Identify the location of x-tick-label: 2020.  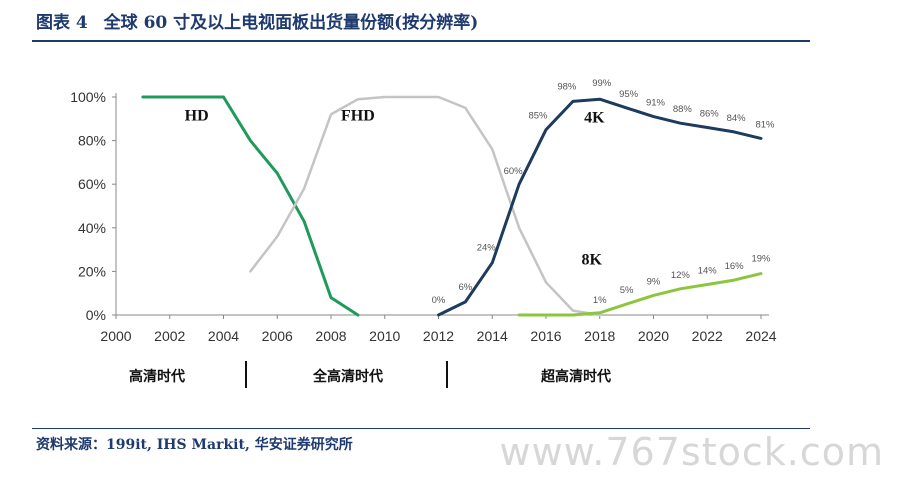
(653, 336).